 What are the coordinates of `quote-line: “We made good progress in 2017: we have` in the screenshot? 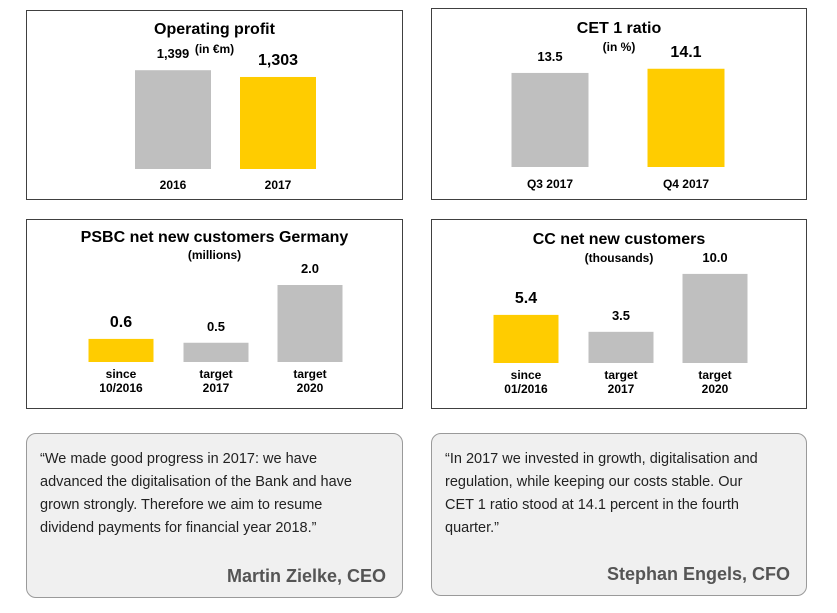 It's located at (179, 459).